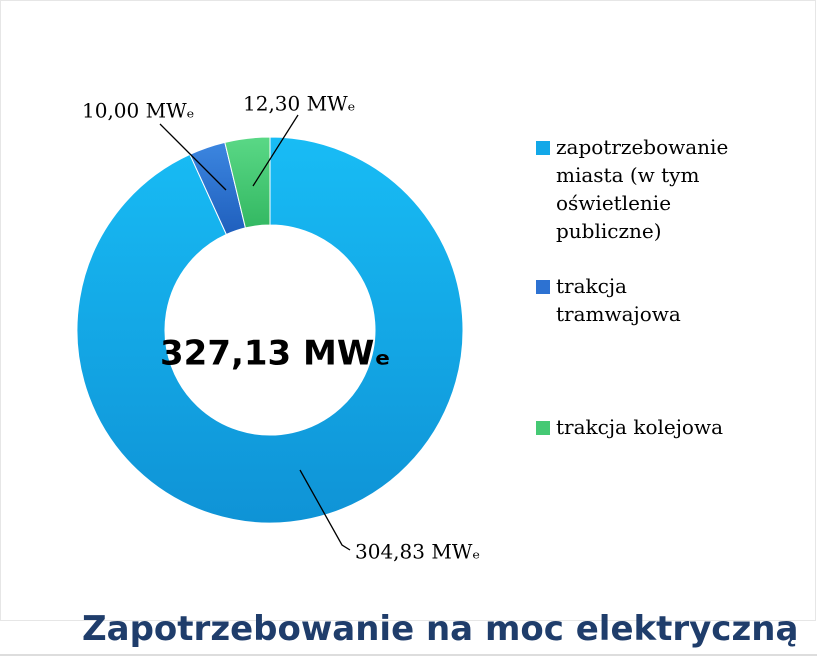 The width and height of the screenshot is (817, 657). Describe the element at coordinates (440, 629) in the screenshot. I see `chart-title: Zapotrzebowanie na moc elektryczną` at that location.